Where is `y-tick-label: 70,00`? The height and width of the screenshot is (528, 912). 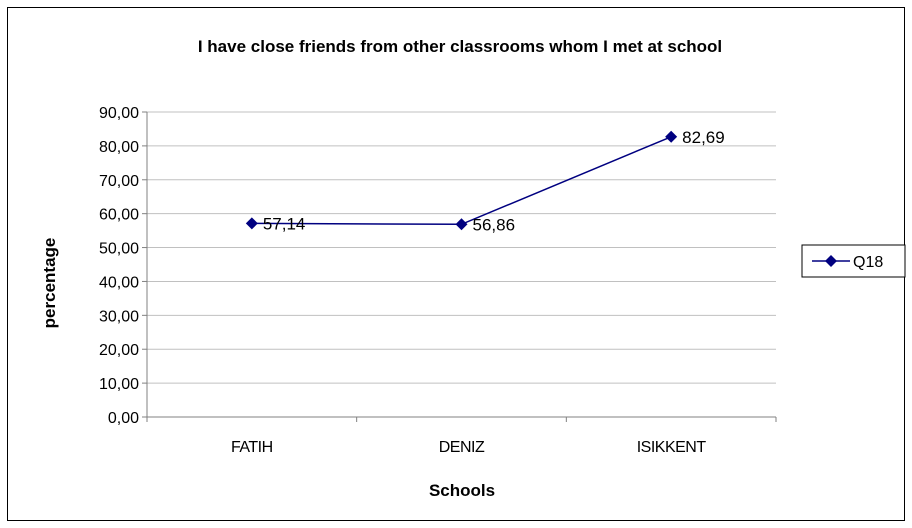
y-tick-label: 70,00 is located at coordinates (119, 181).